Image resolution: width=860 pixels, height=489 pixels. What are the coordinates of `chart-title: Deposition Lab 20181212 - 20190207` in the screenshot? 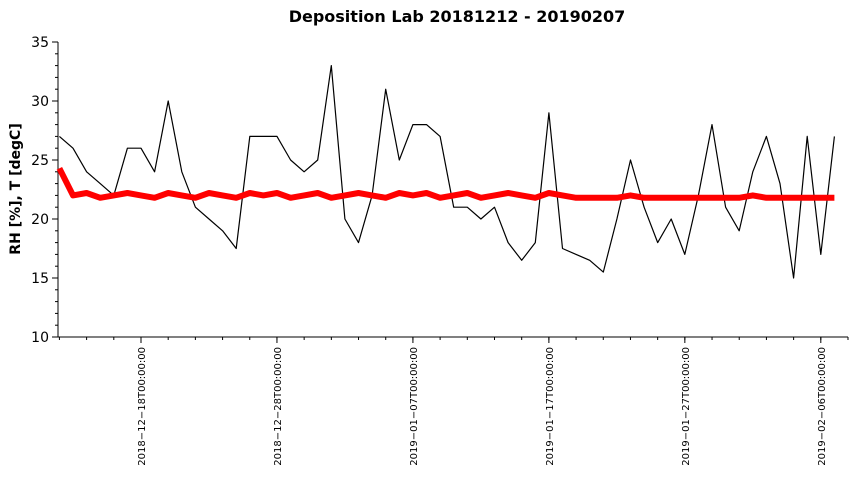 It's located at (457, 16).